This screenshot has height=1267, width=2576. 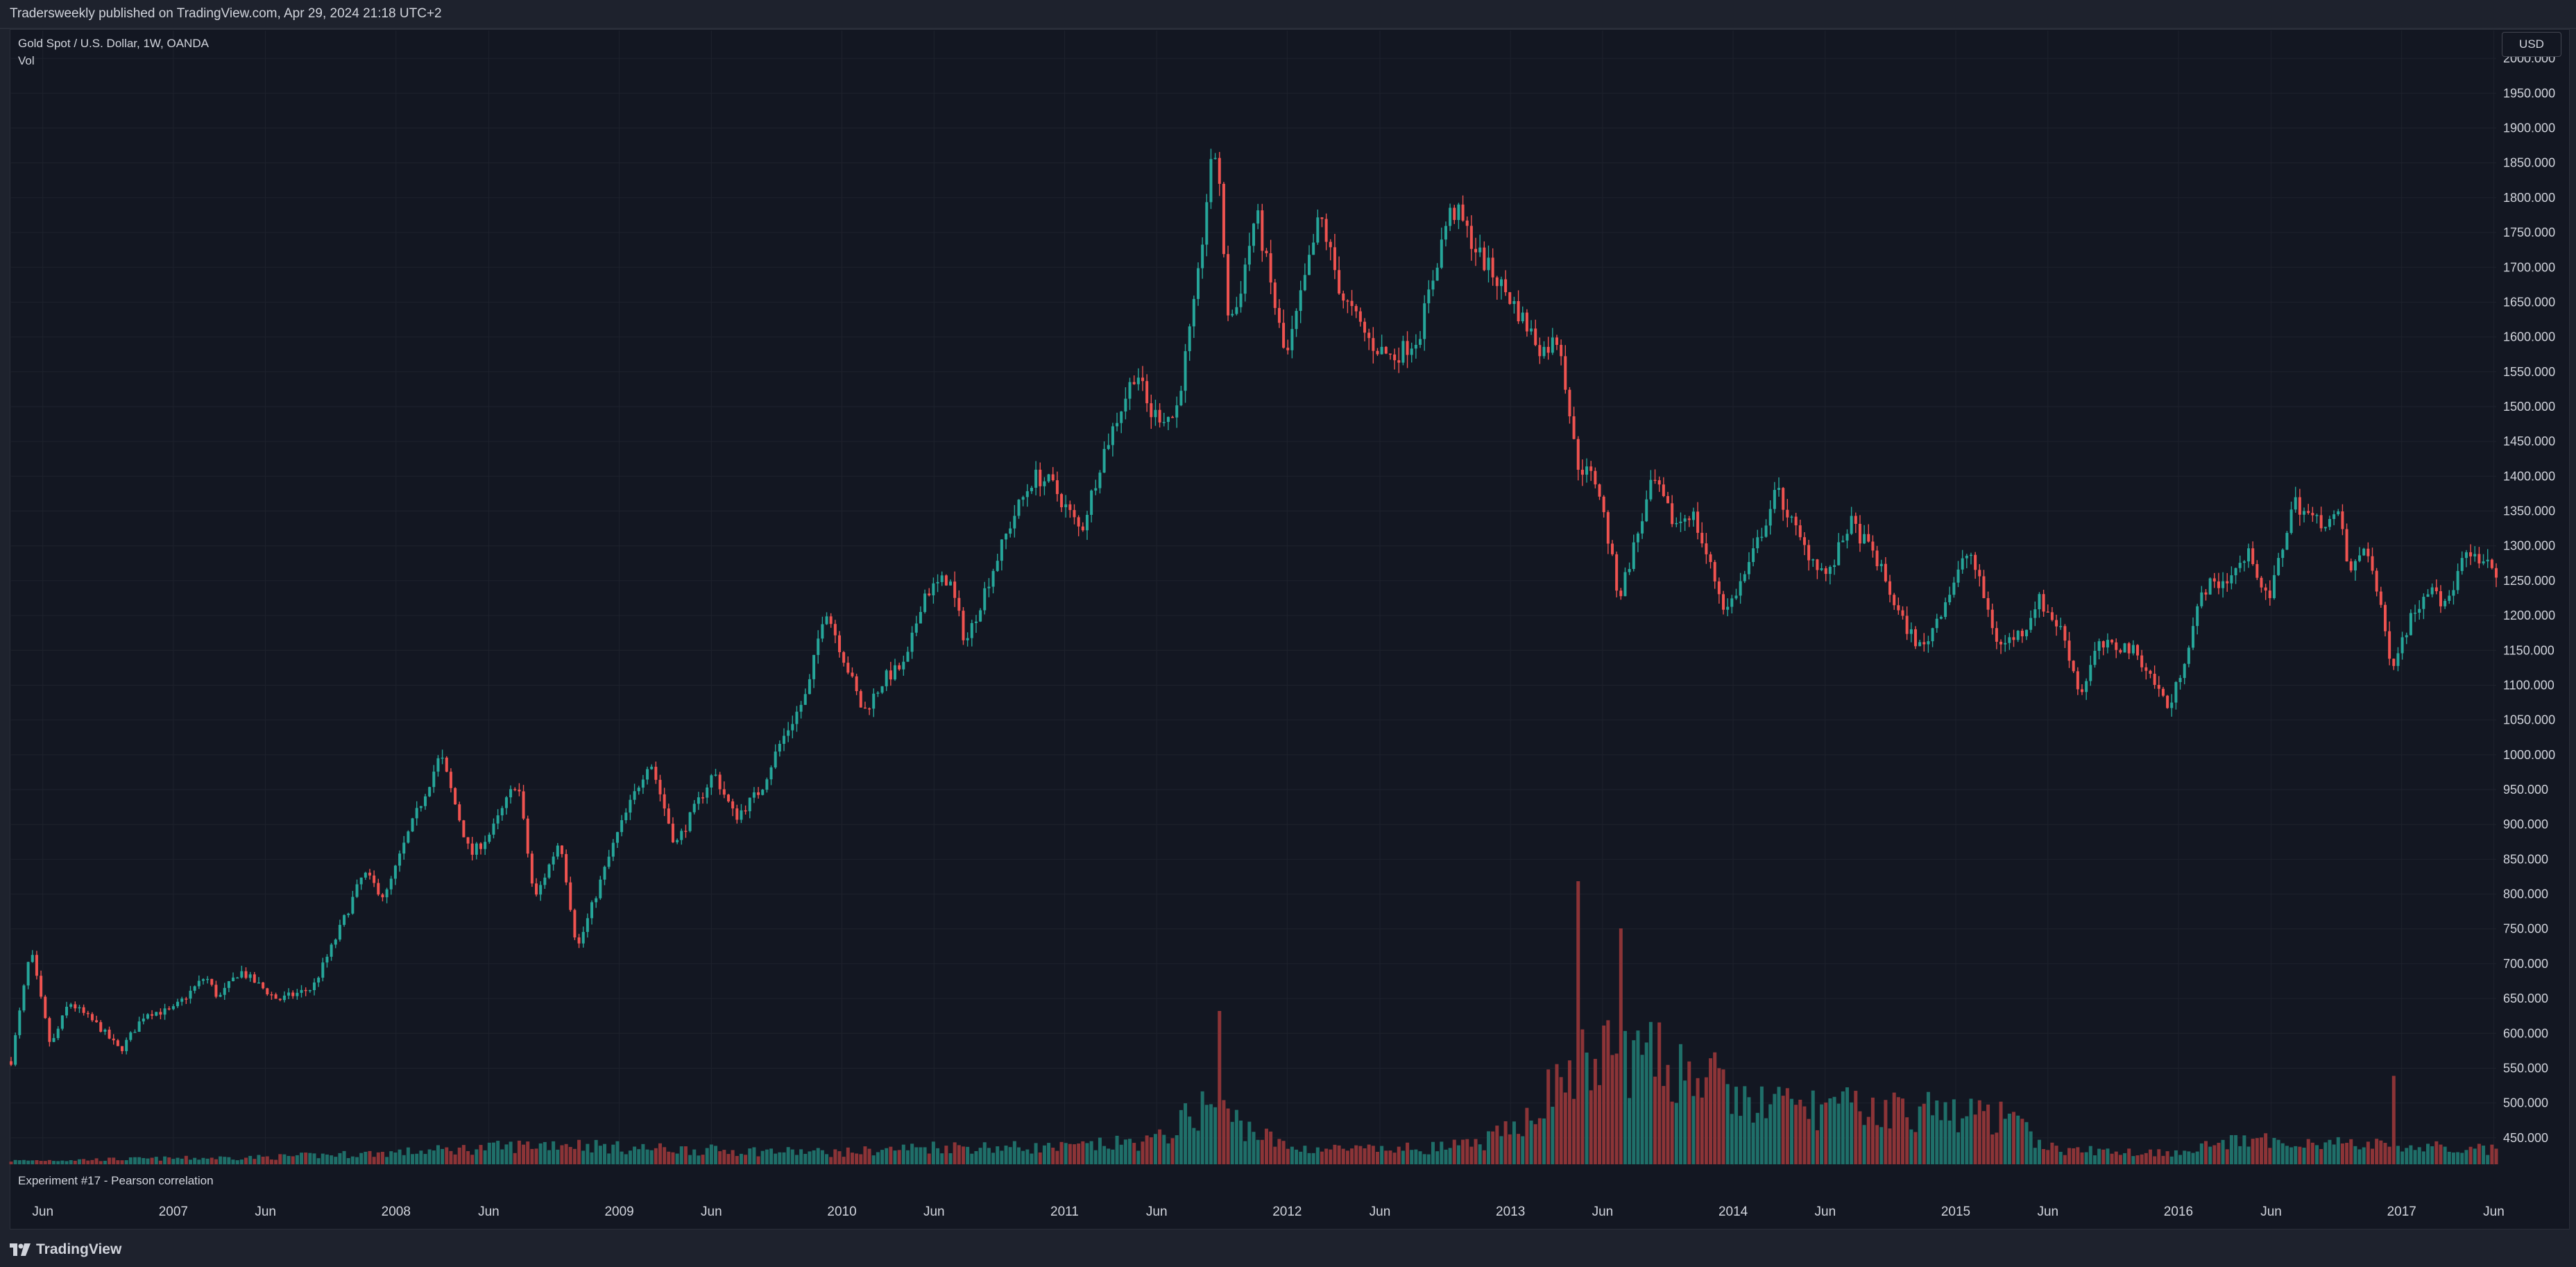 What do you see at coordinates (2529, 615) in the screenshot?
I see `price-tick-label: 1200.000` at bounding box center [2529, 615].